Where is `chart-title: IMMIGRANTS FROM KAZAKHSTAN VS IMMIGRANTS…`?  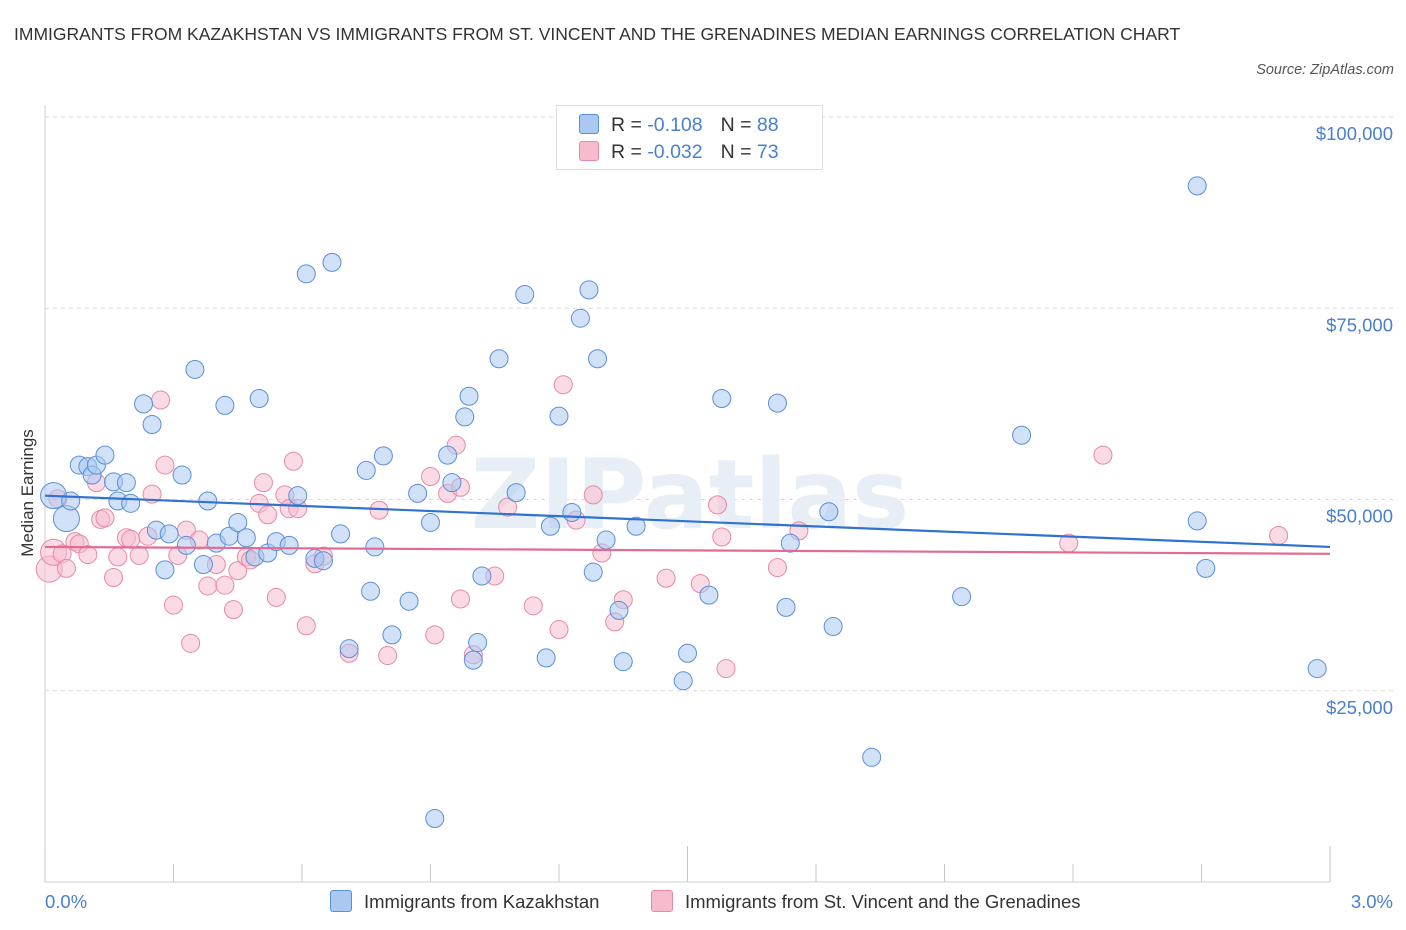 chart-title: IMMIGRANTS FROM KAZAKHSTAN VS IMMIGRANTS… is located at coordinates (597, 34).